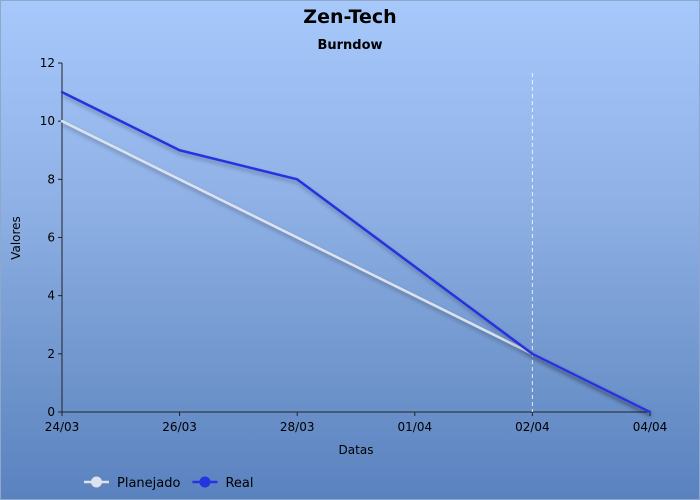 The image size is (700, 500). I want to click on x-tick-label: 28/03, so click(297, 427).